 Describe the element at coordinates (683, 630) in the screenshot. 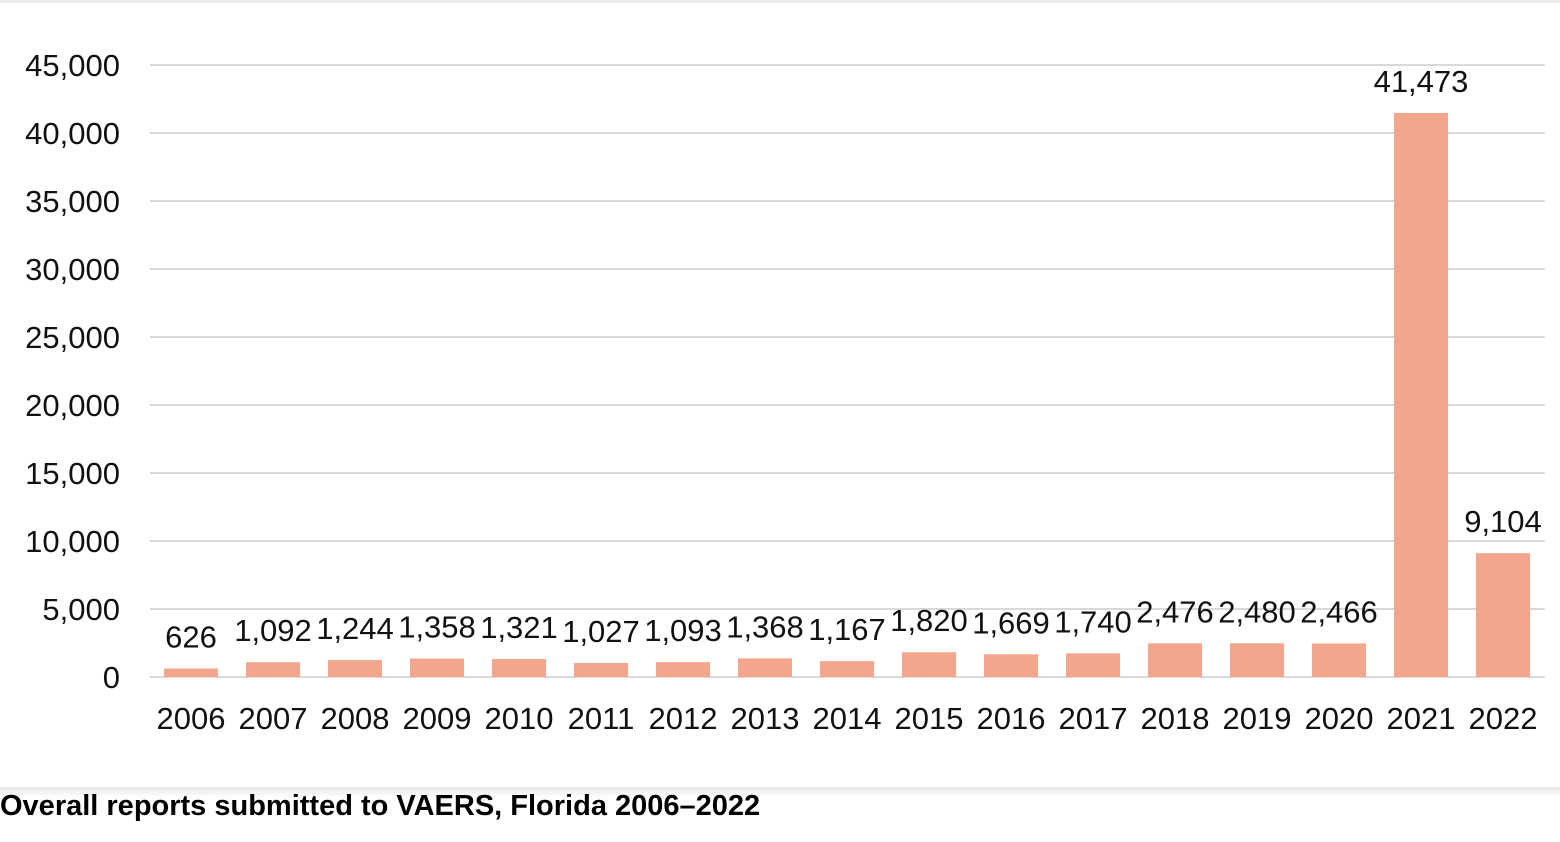

I see `data-label: 1,093` at that location.